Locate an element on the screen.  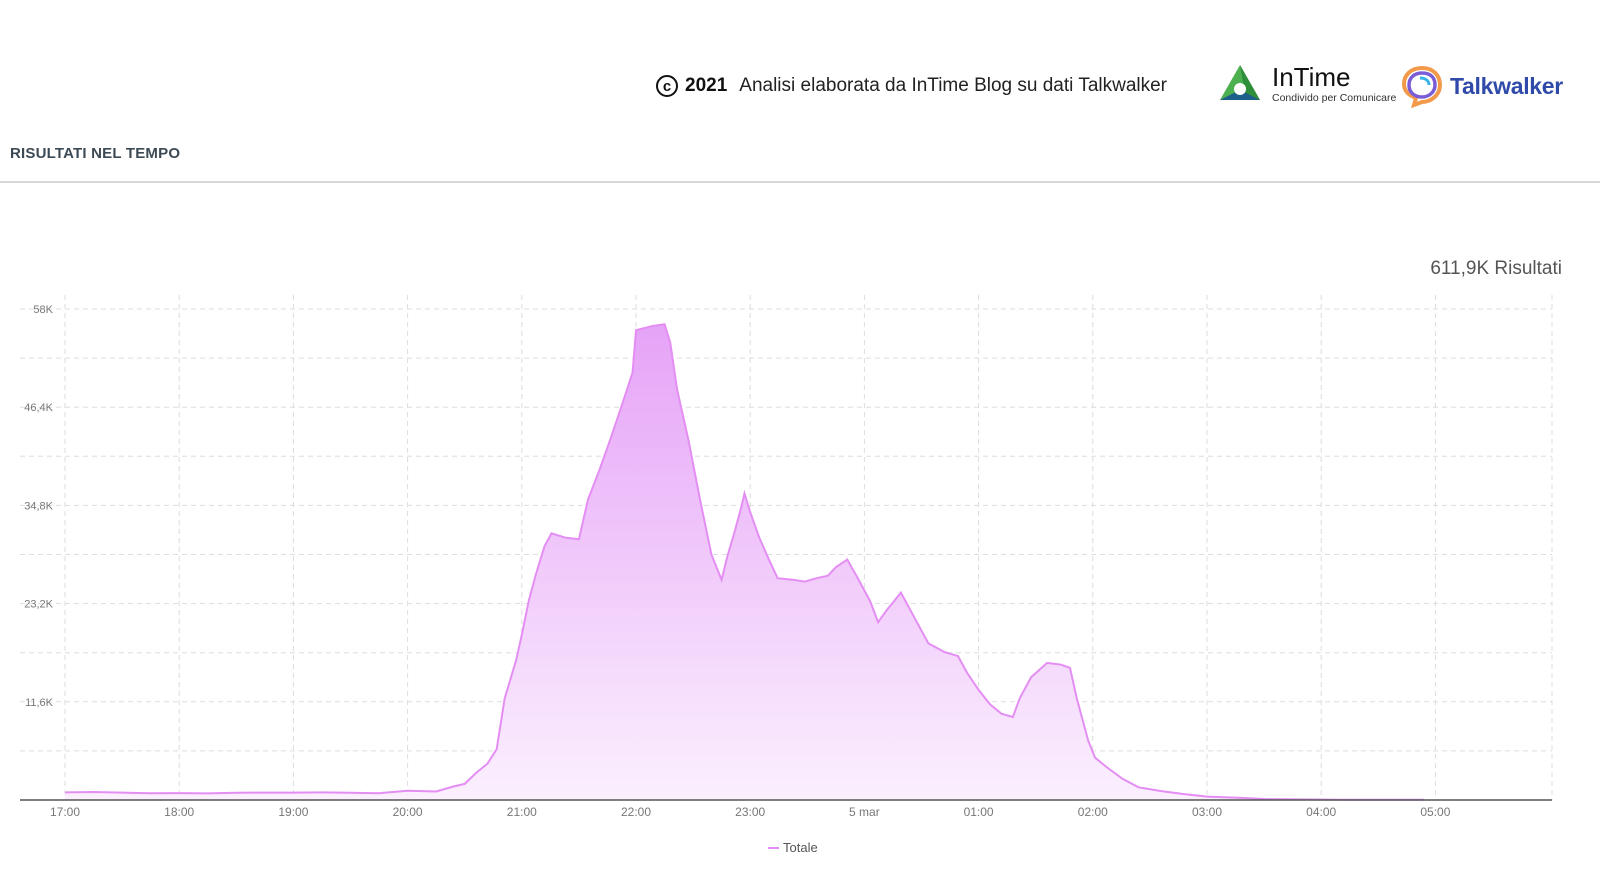
talkwalker-logo-icon is located at coordinates (1422, 86).